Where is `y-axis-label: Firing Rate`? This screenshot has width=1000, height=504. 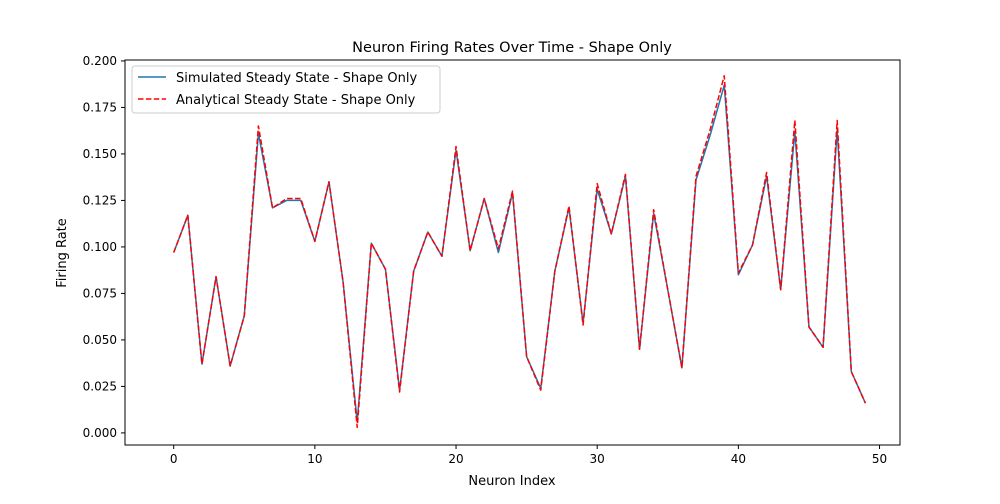
y-axis-label: Firing Rate is located at coordinates (62, 253).